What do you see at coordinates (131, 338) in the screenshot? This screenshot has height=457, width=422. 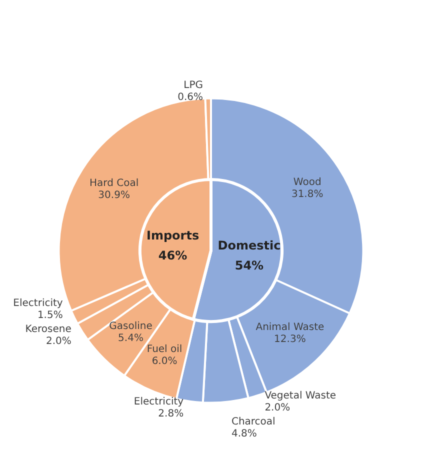 I see `data-label: 5.4%` at bounding box center [131, 338].